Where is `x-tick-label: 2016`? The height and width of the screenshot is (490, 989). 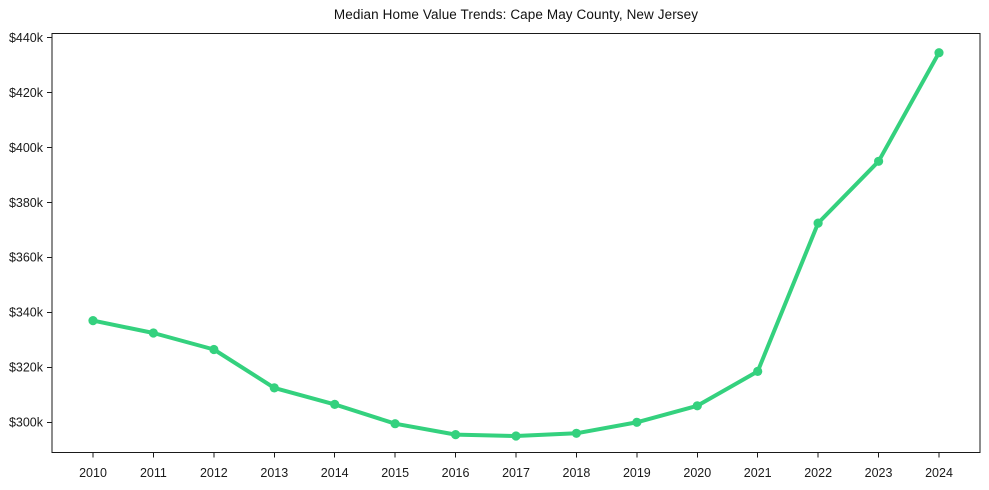 x-tick-label: 2016 is located at coordinates (456, 473).